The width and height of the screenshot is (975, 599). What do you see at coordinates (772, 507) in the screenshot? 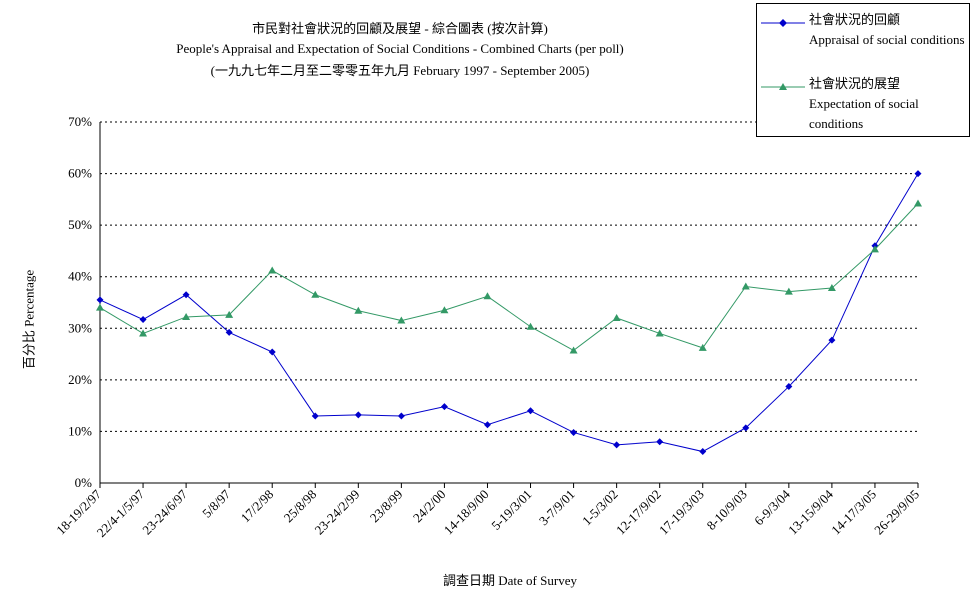
I see `x-tick-label: 6-9/3/04` at bounding box center [772, 507].